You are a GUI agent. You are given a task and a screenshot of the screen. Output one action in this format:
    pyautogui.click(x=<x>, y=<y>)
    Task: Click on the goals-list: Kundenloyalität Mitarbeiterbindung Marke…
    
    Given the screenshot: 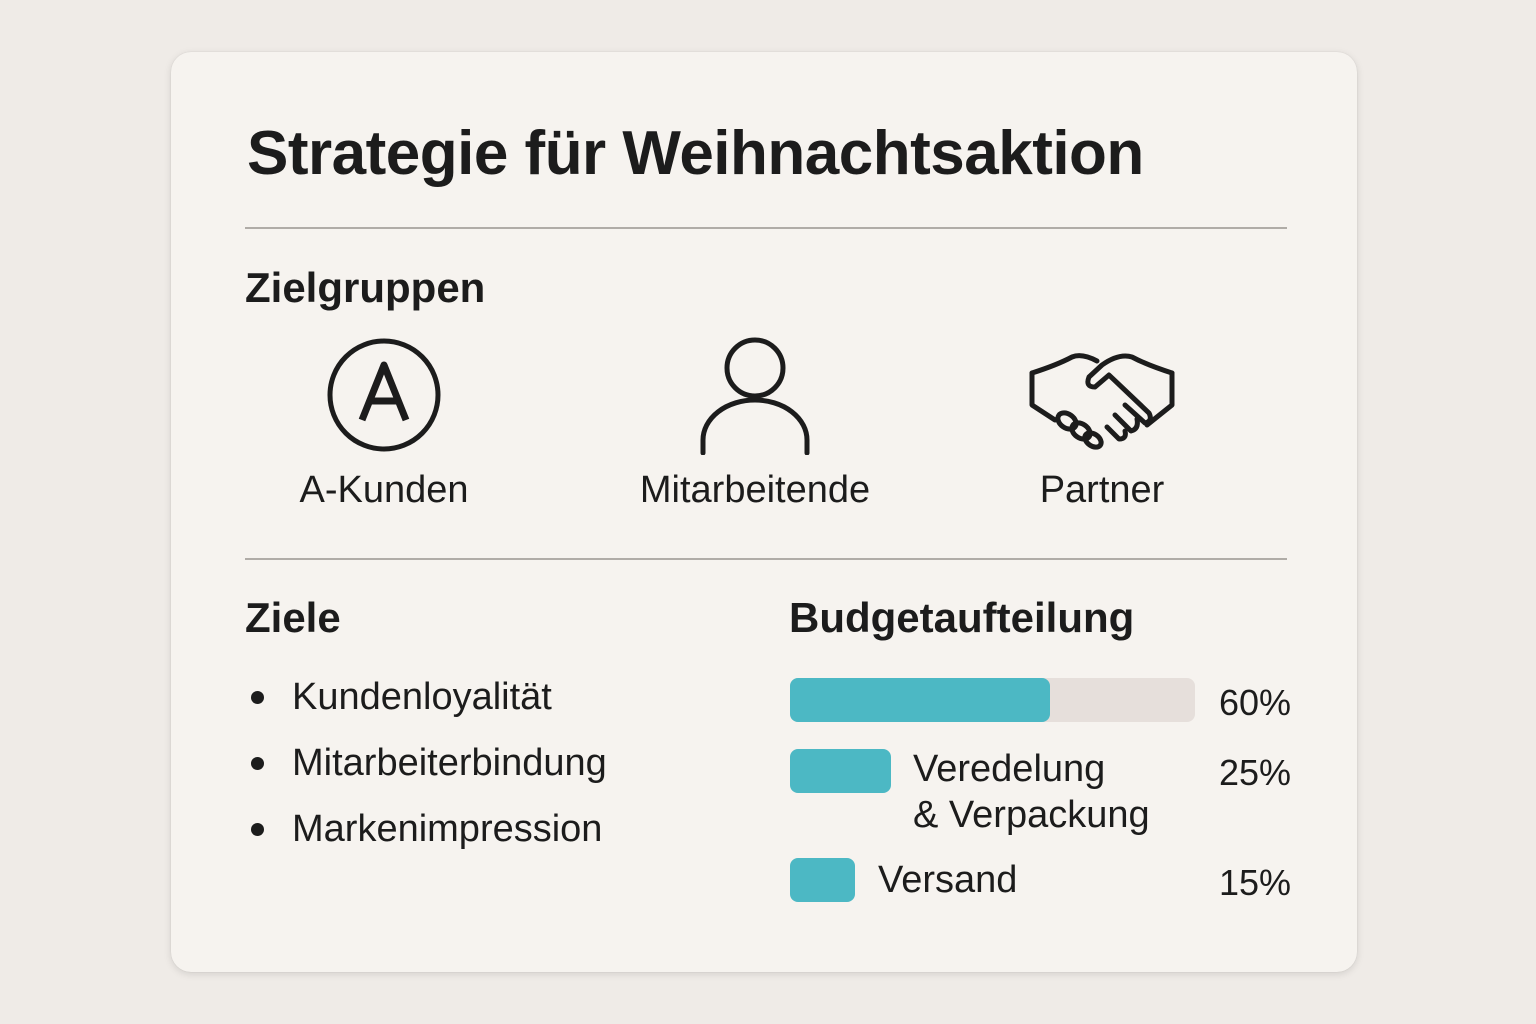 What is the action you would take?
    pyautogui.click(x=427, y=763)
    